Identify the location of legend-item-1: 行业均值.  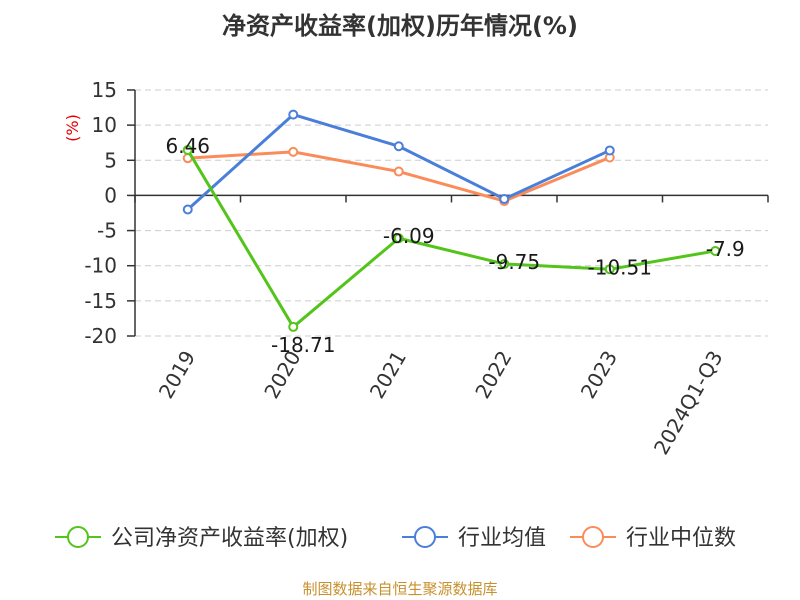
(474, 538).